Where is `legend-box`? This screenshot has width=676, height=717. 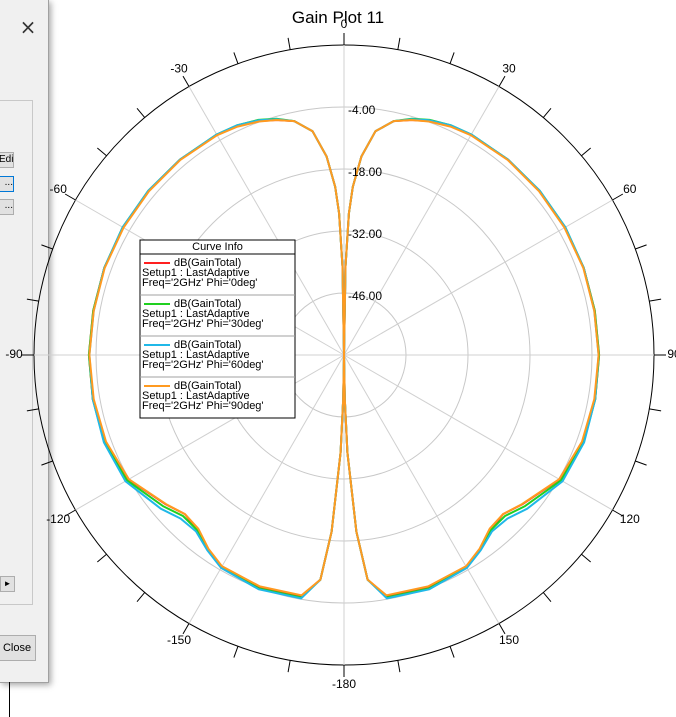
legend-box is located at coordinates (217, 329).